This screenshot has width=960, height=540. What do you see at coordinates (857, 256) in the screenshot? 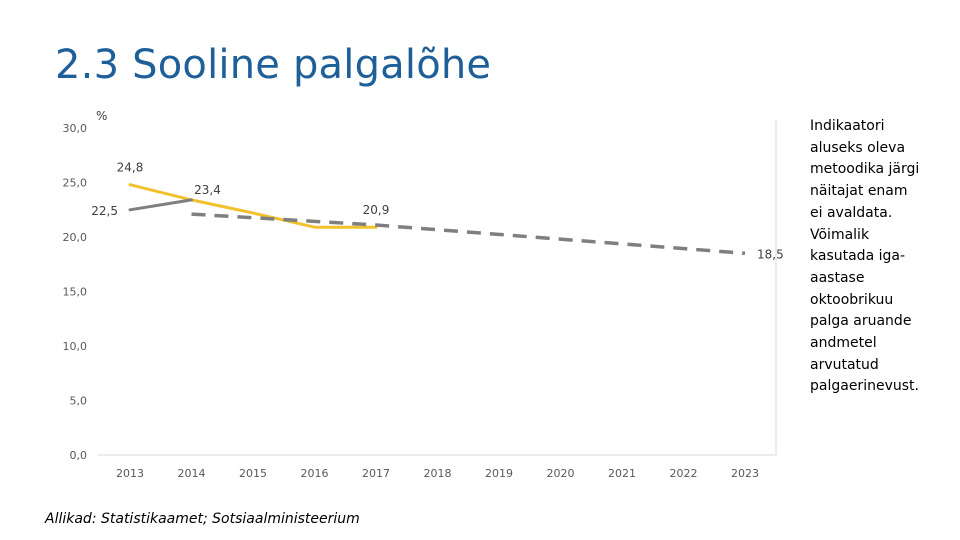
I see `side-note-line: kasutada iga-` at bounding box center [857, 256].